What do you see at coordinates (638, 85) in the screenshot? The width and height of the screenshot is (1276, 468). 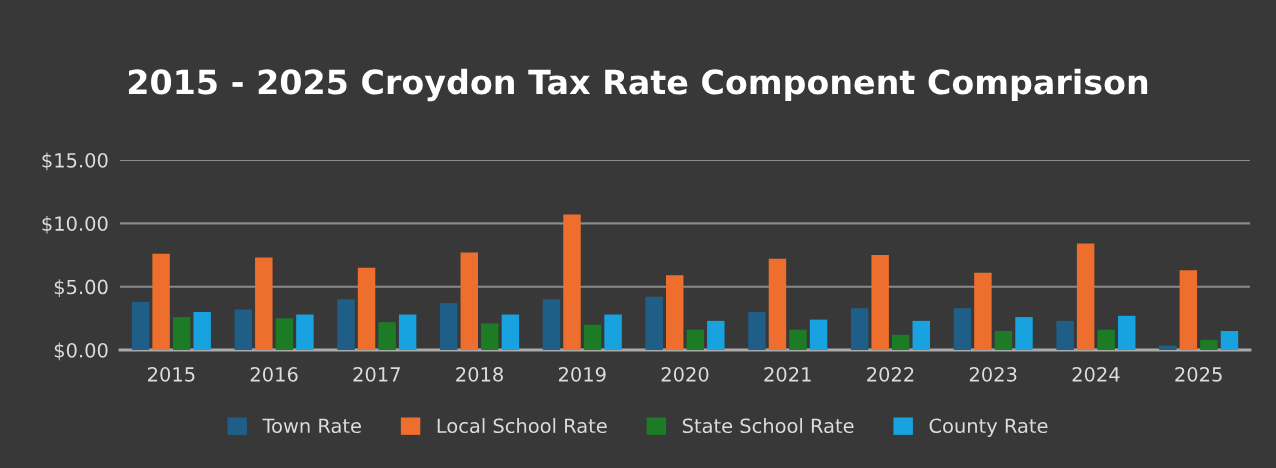 I see `chart-title: 2015 - 2025 Croydon Tax Rate Component Comparison` at bounding box center [638, 85].